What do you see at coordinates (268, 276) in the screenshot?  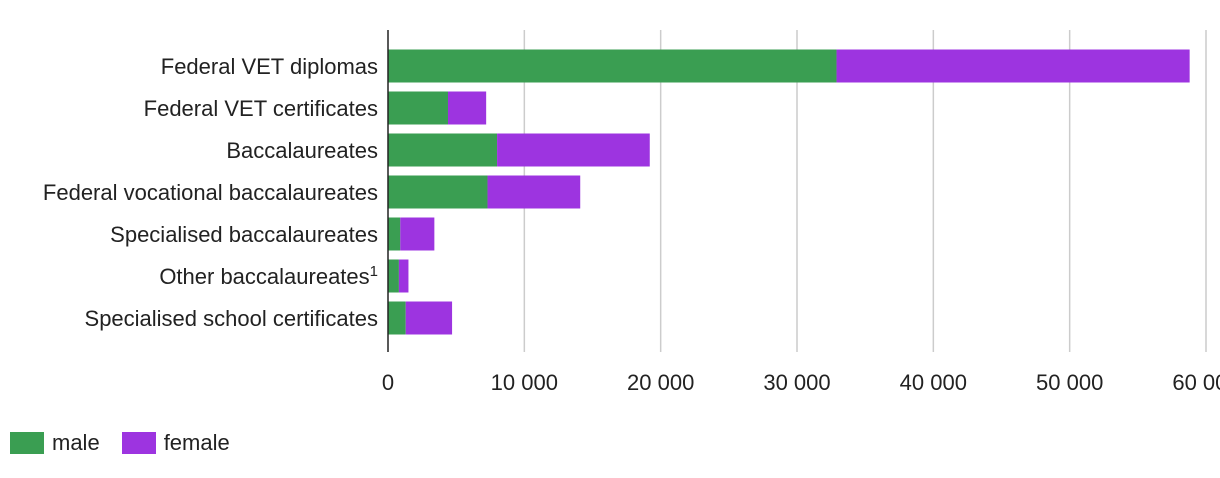 I see `category-label: Other baccalaureates1` at bounding box center [268, 276].